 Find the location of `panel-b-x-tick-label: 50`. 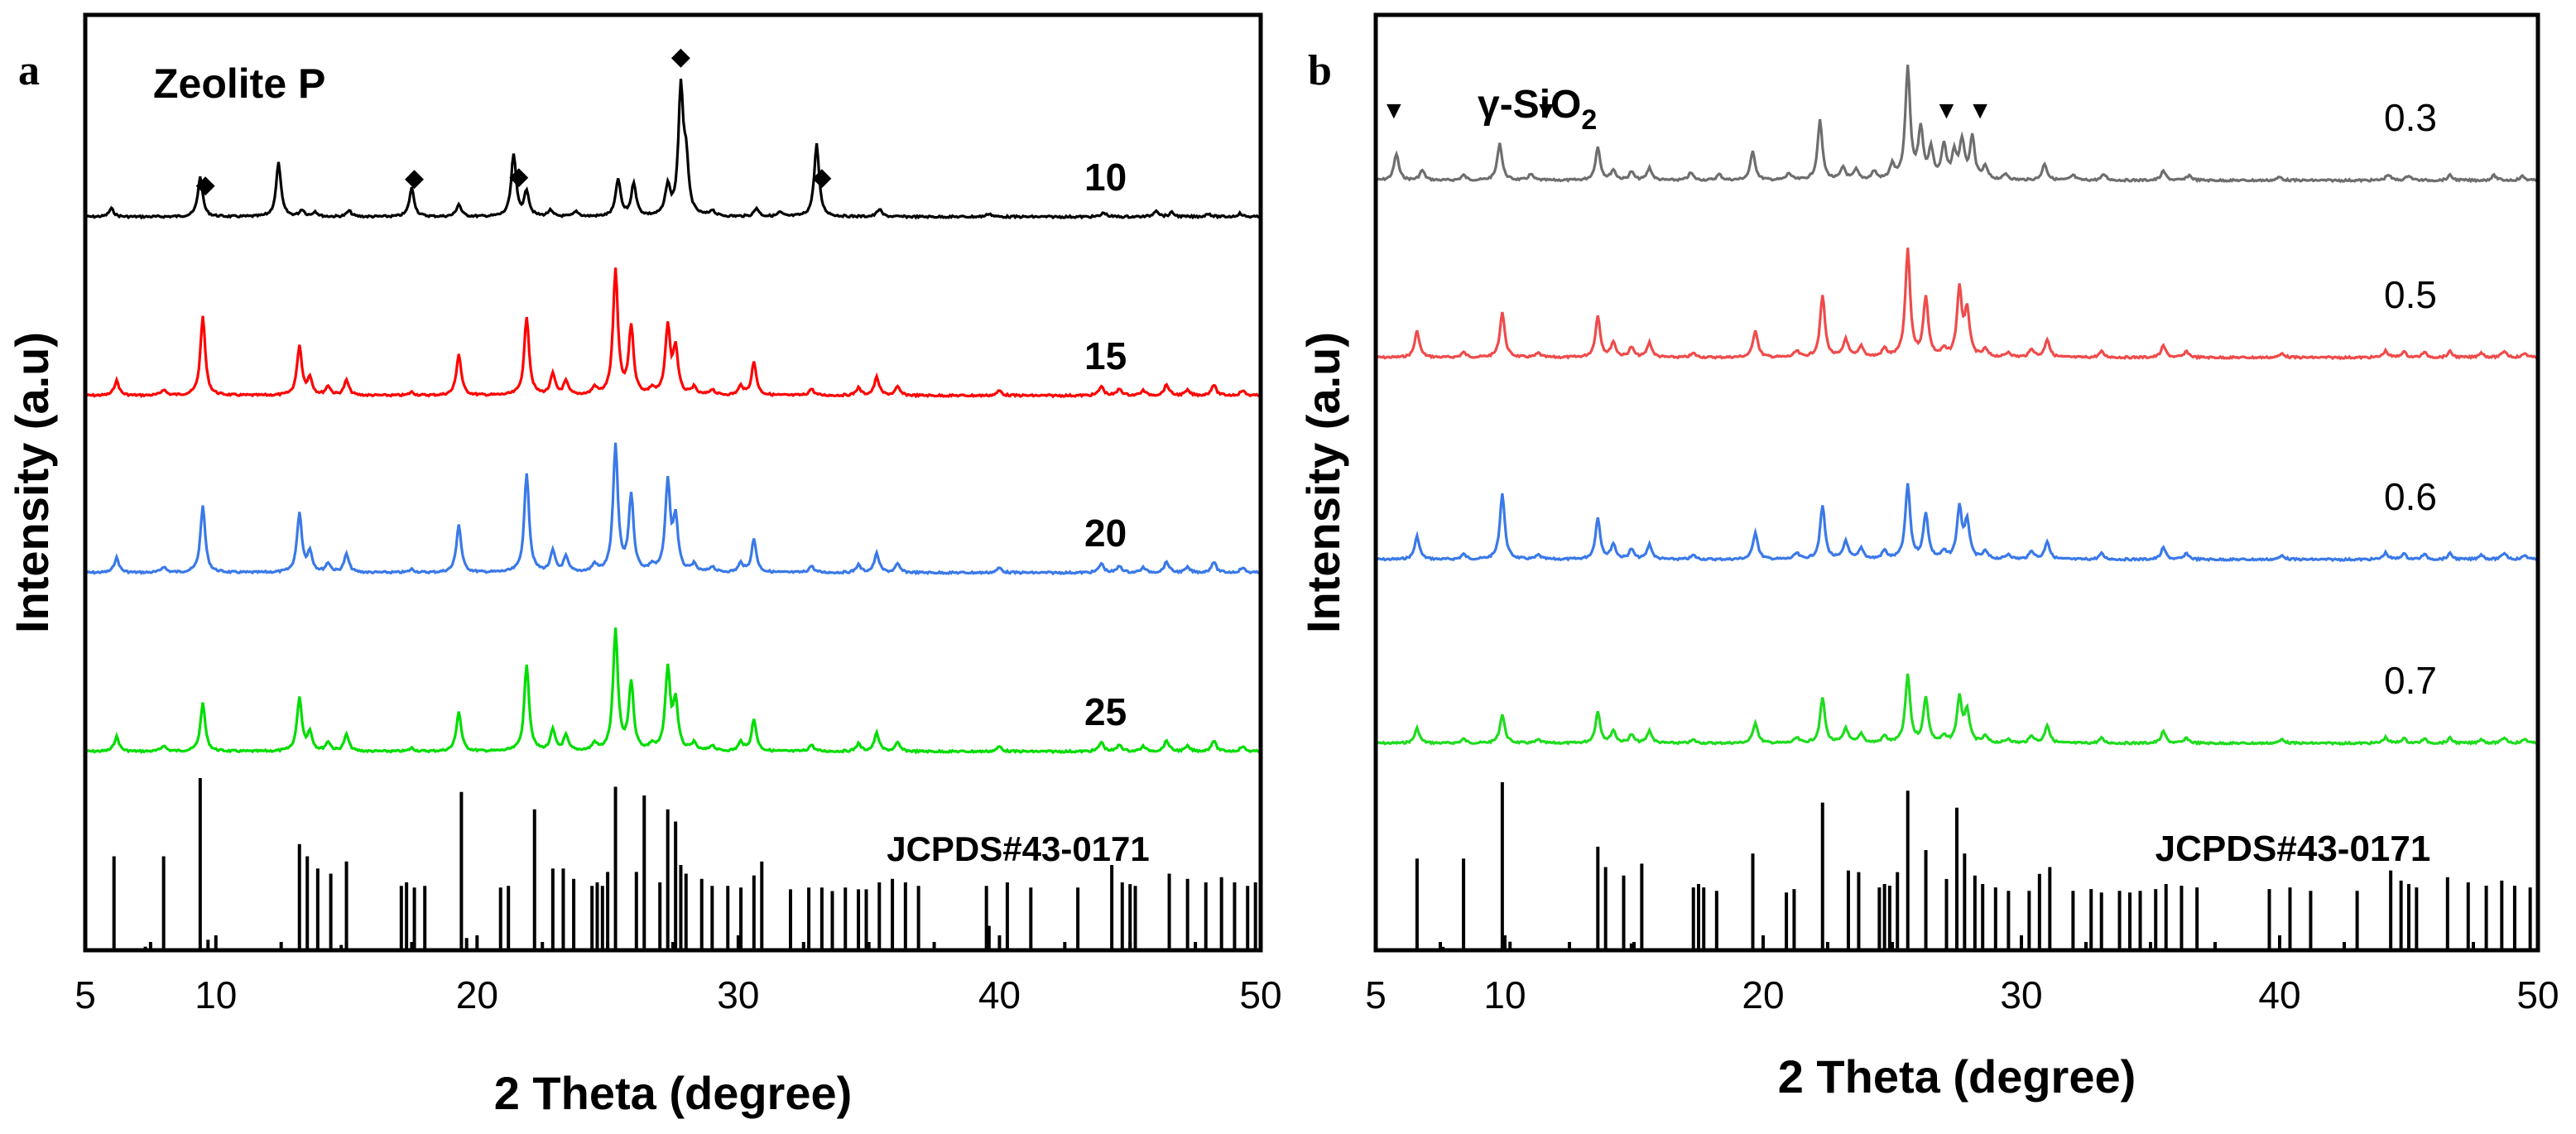

panel-b-x-tick-label: 50 is located at coordinates (2537, 994).